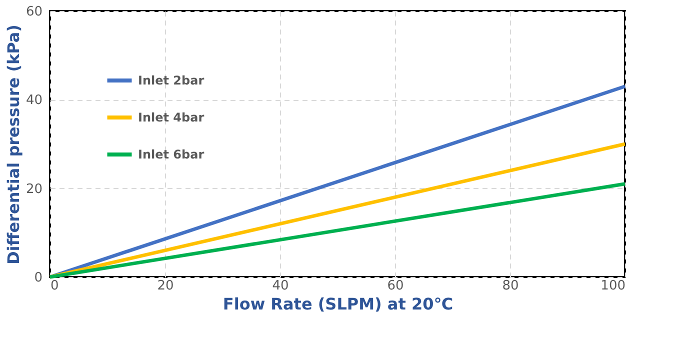 The height and width of the screenshot is (341, 680). Describe the element at coordinates (171, 117) in the screenshot. I see `legend-label: Inlet 4bar` at that location.